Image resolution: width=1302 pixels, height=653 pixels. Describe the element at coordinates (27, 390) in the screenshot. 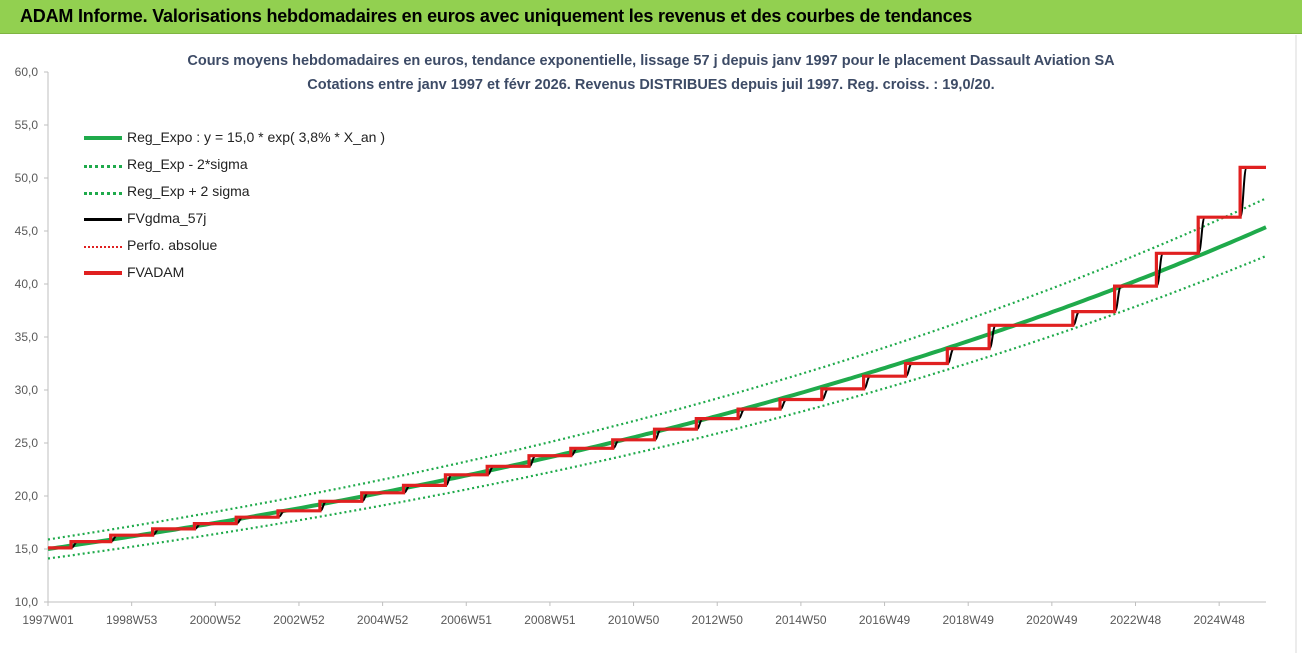

I see `y-tick-label: 30,0` at that location.